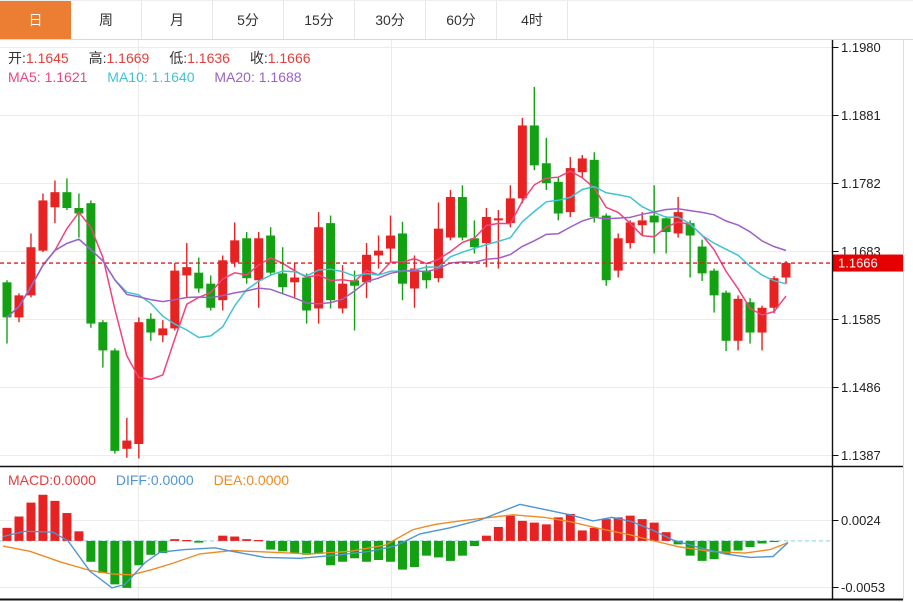  Describe the element at coordinates (177, 20) in the screenshot. I see `tab-month: 月` at that location.